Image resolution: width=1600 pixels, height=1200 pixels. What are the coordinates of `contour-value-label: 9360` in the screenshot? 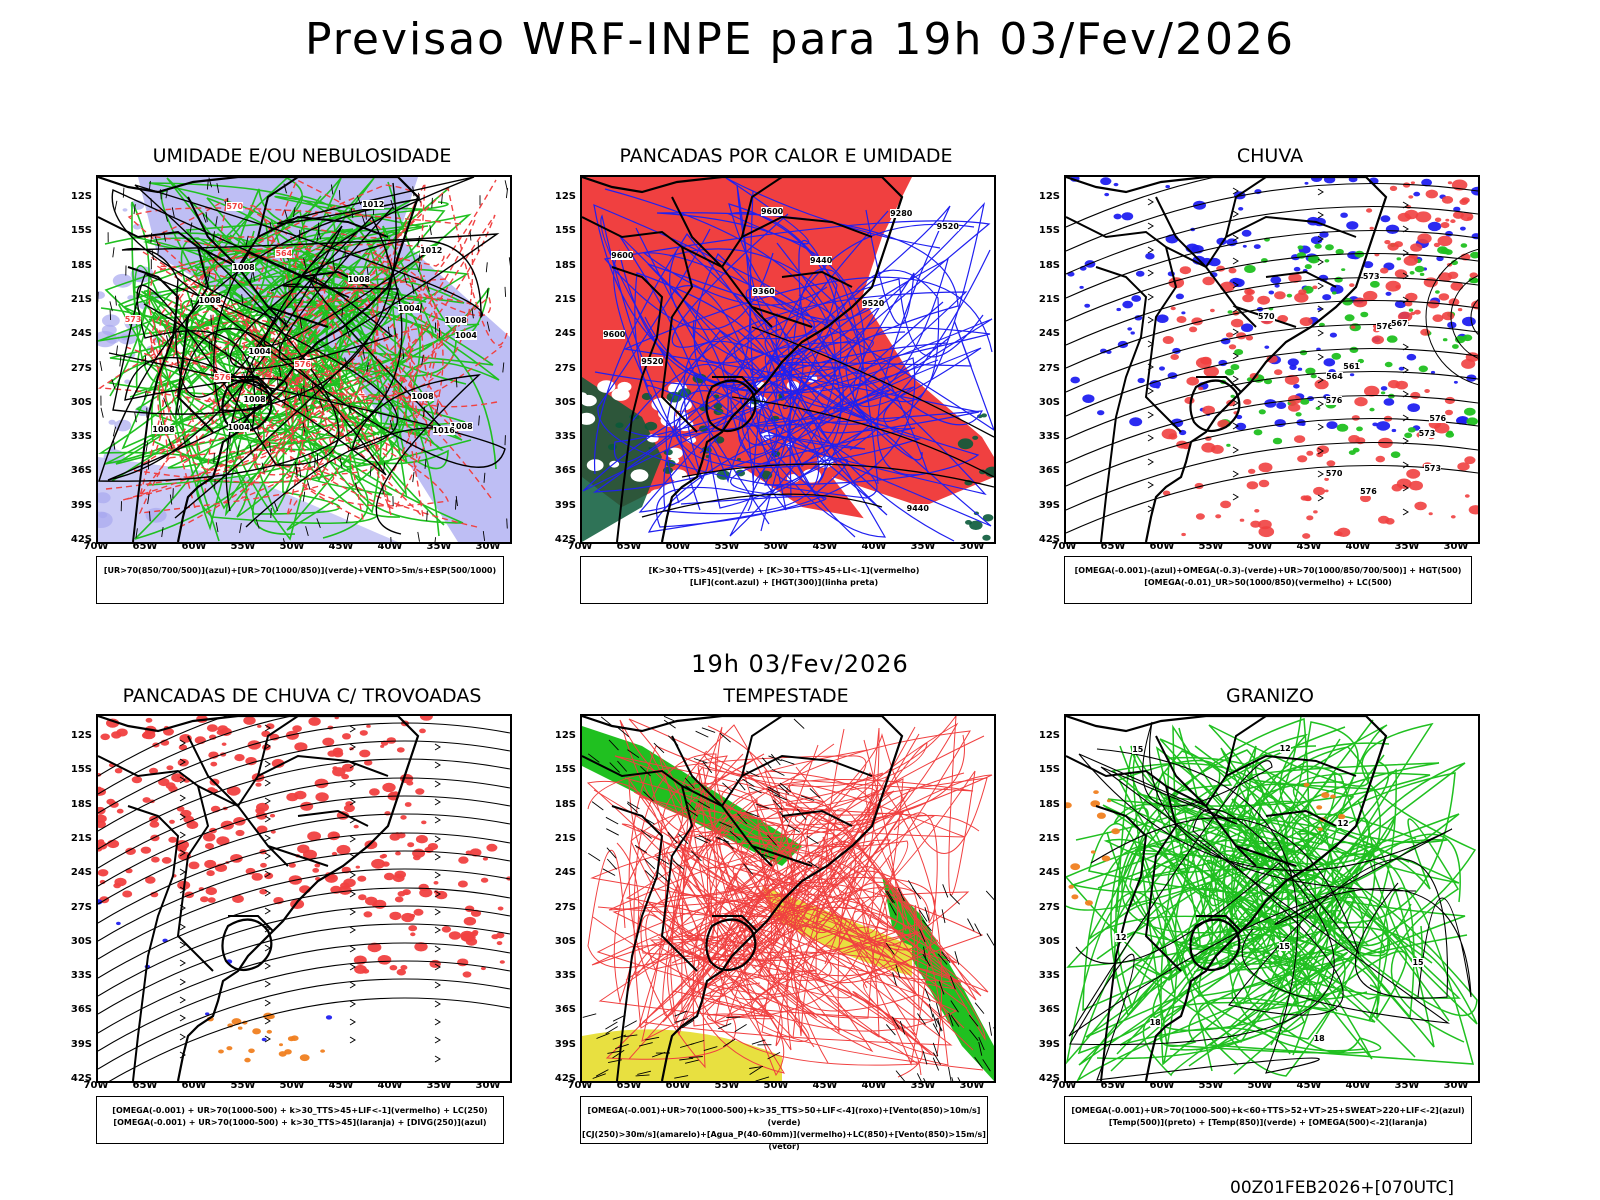 It's located at (763, 292).